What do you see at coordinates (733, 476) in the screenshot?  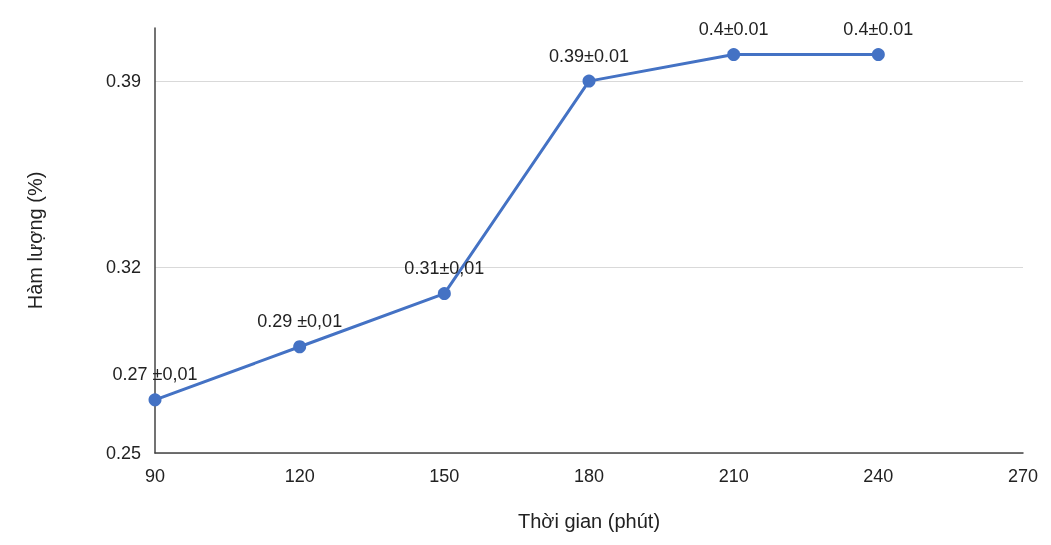 I see `x-tick-label: 210` at bounding box center [733, 476].